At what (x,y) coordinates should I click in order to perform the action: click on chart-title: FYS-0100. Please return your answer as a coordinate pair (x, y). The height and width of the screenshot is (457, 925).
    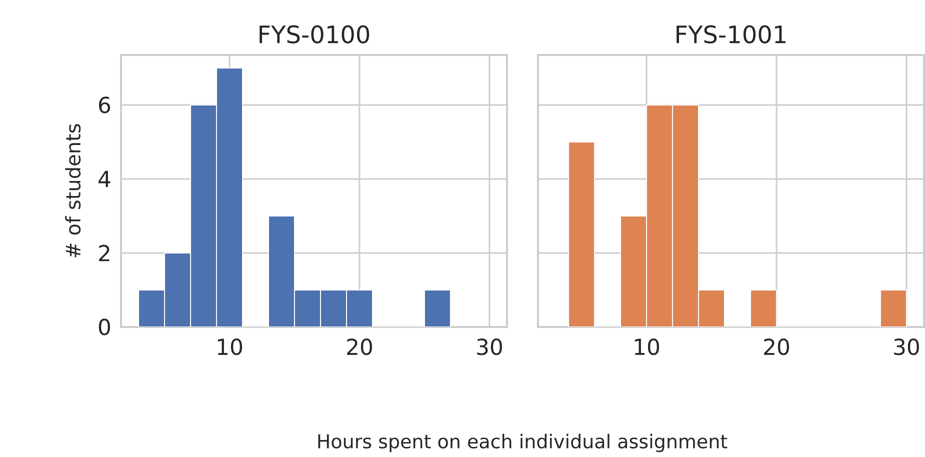
    Looking at the image, I should click on (315, 34).